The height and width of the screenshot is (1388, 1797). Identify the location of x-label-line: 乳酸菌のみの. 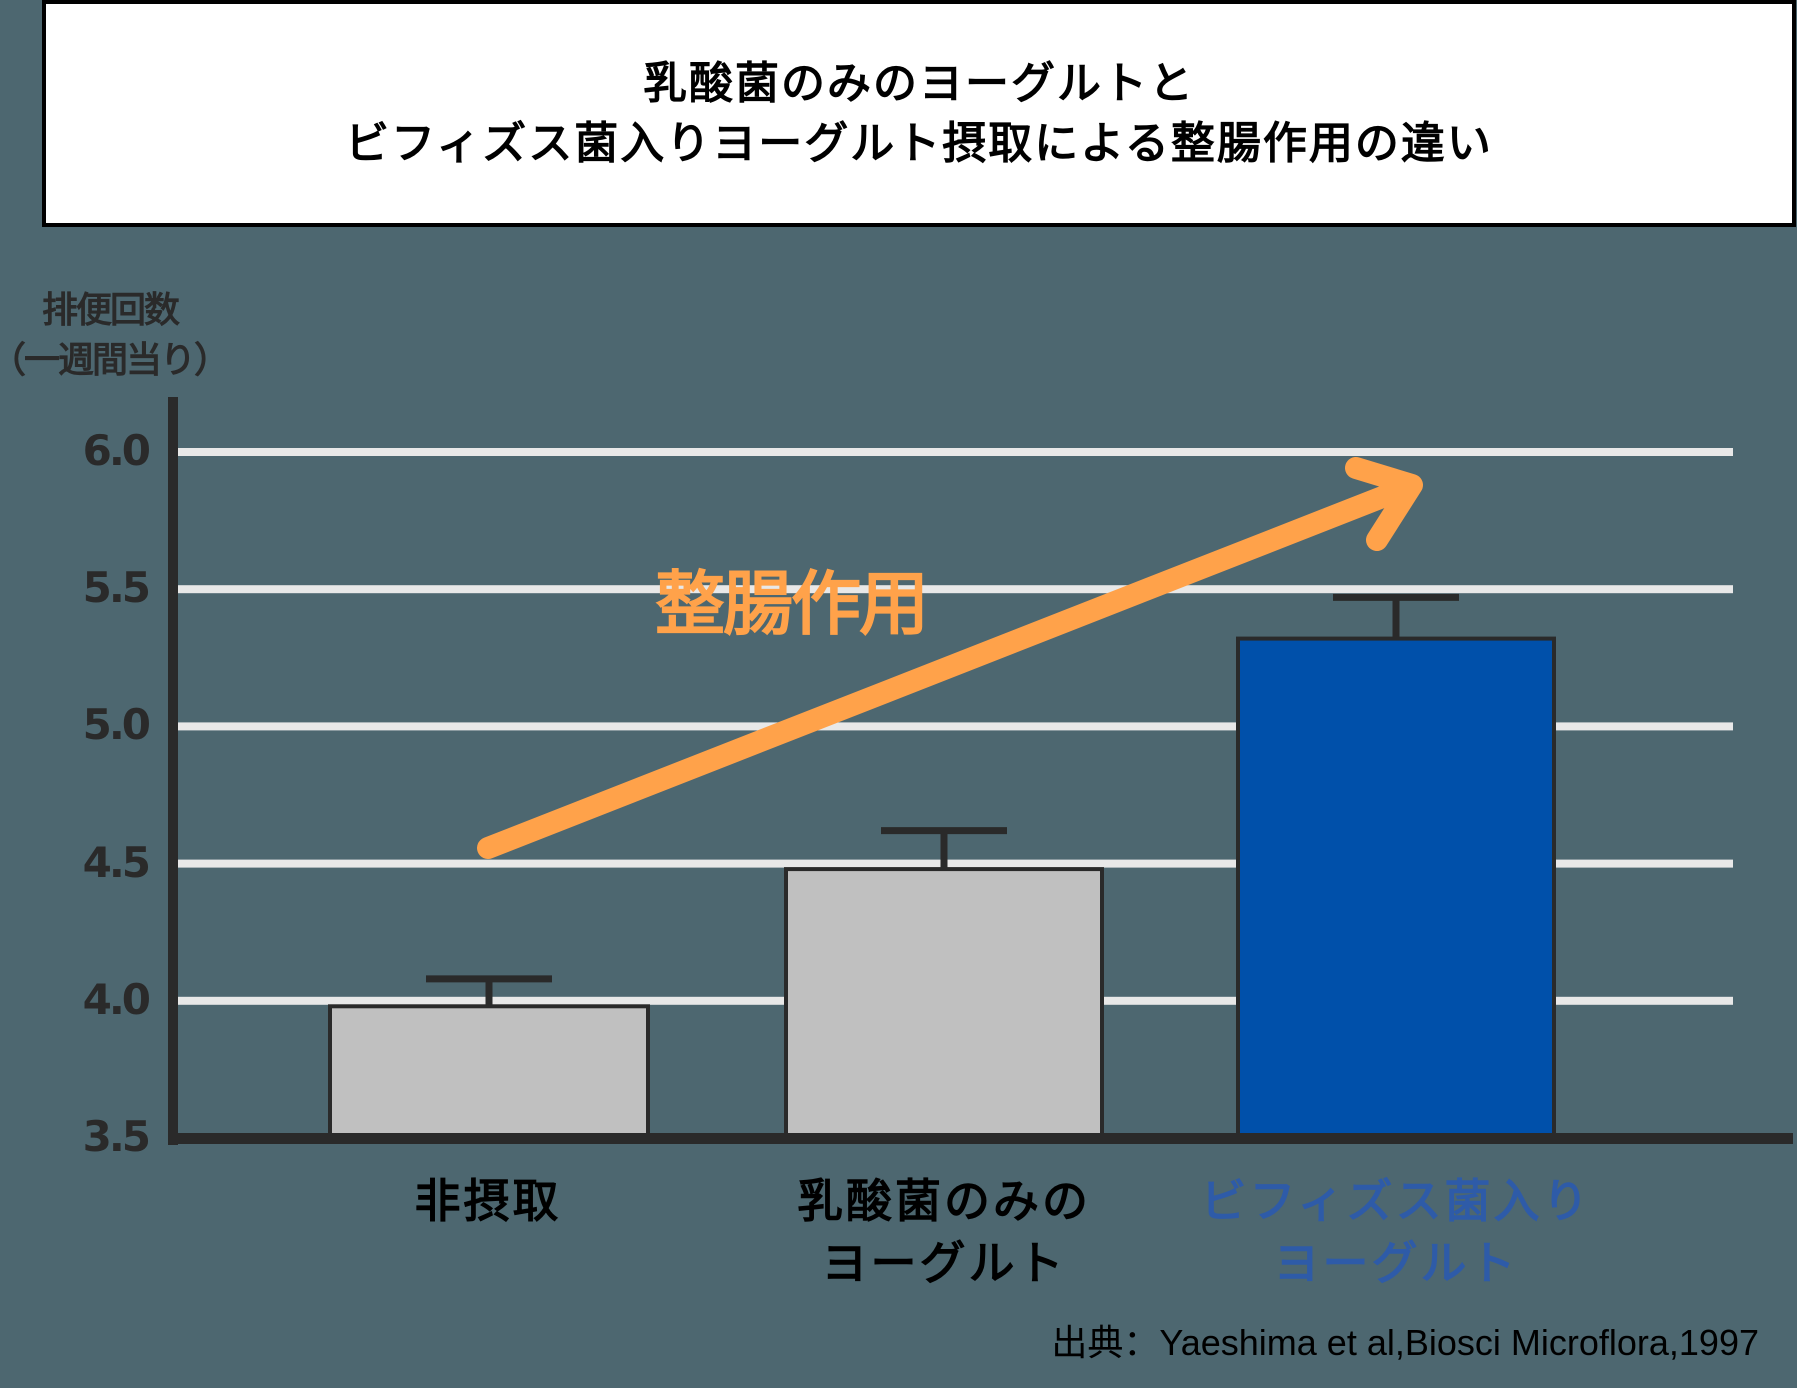
(944, 1201).